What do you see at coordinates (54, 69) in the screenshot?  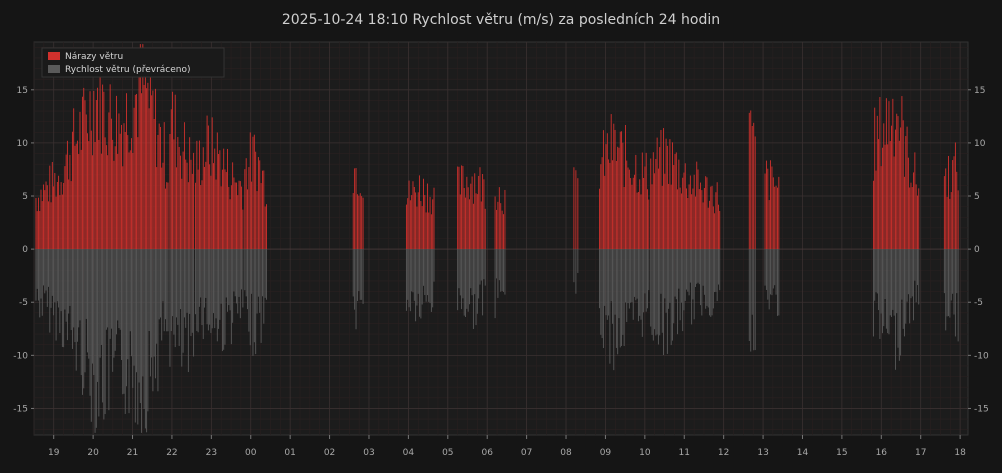 I see `legend-swatch-speed` at bounding box center [54, 69].